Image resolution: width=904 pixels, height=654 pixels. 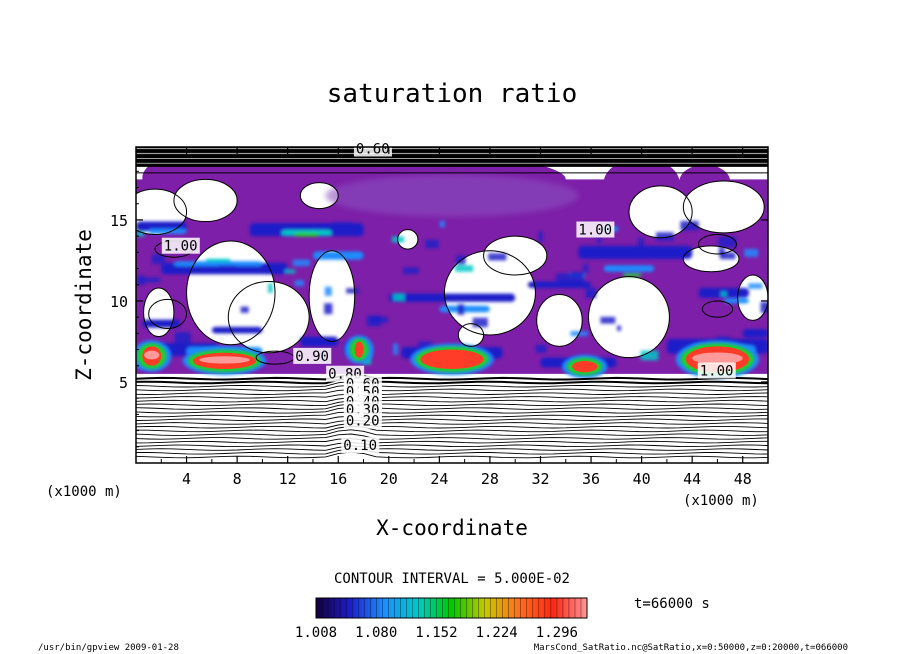 What do you see at coordinates (585, 366) in the screenshot?
I see `cell-core` at bounding box center [585, 366].